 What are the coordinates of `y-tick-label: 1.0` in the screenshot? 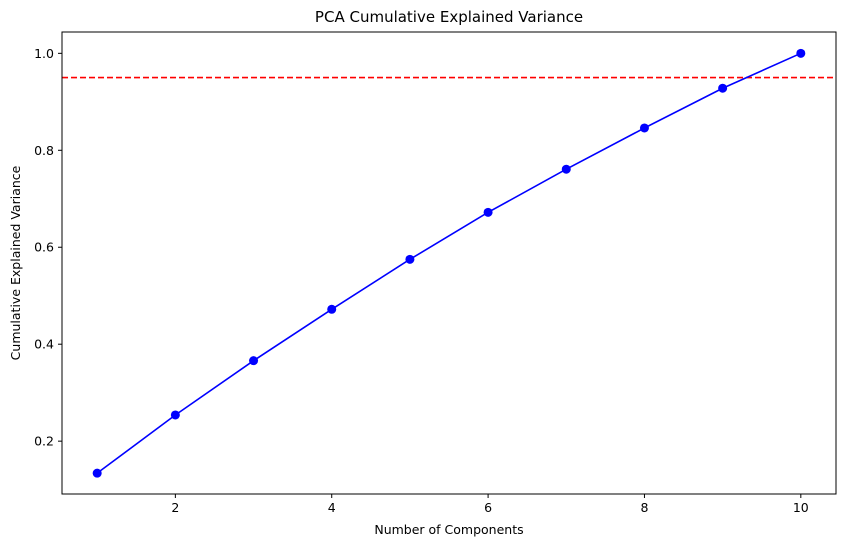 It's located at (44, 53).